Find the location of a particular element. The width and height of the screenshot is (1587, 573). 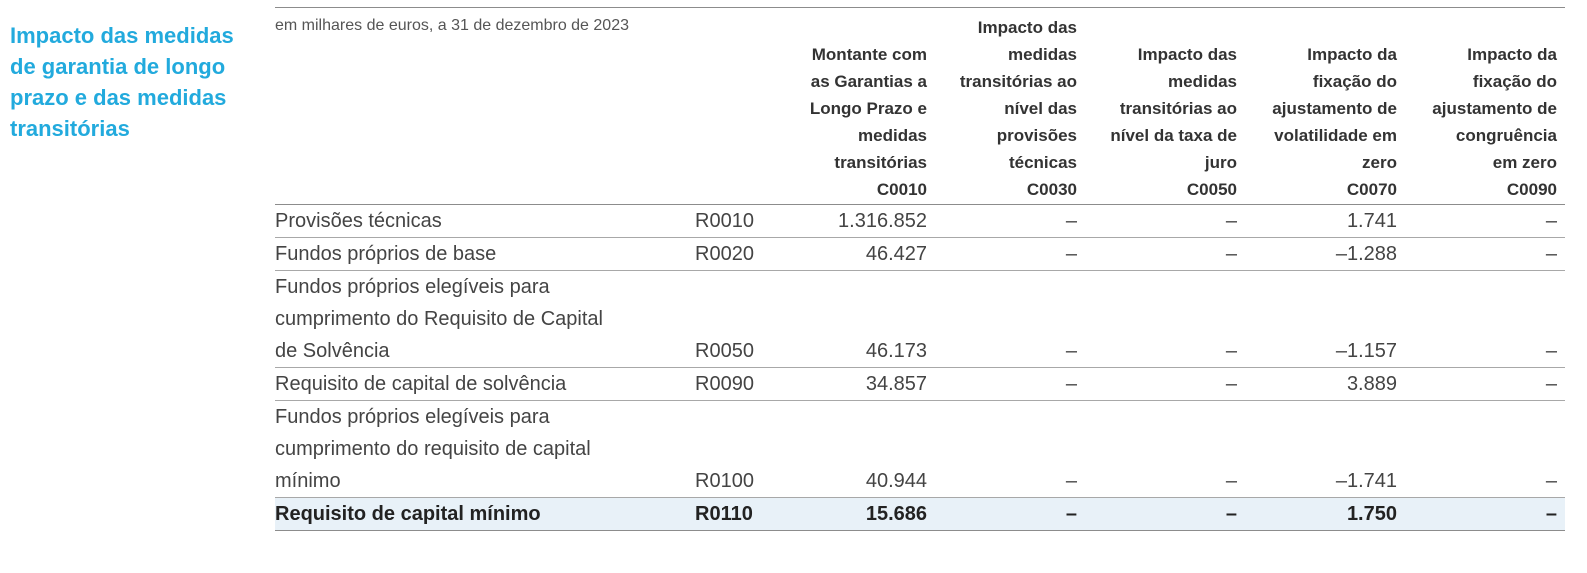

cell-value: –1.288 is located at coordinates (1325, 254).